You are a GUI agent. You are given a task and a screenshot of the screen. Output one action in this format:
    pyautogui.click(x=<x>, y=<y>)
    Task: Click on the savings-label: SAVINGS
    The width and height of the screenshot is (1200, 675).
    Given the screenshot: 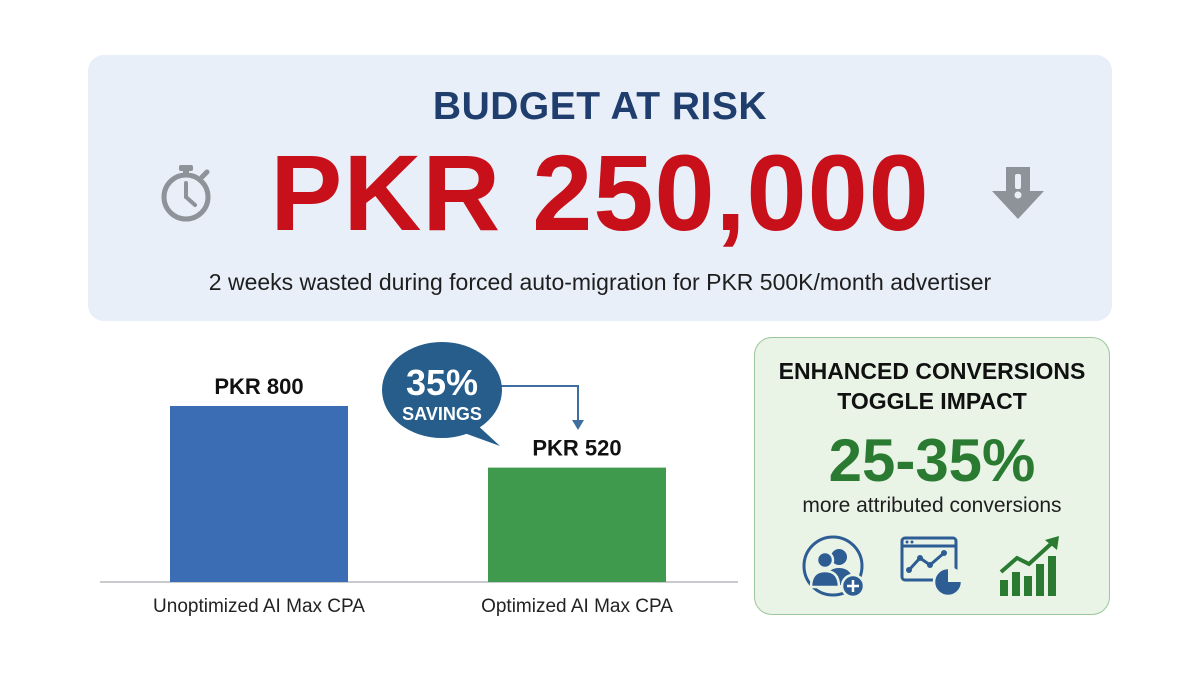 What is the action you would take?
    pyautogui.click(x=442, y=414)
    